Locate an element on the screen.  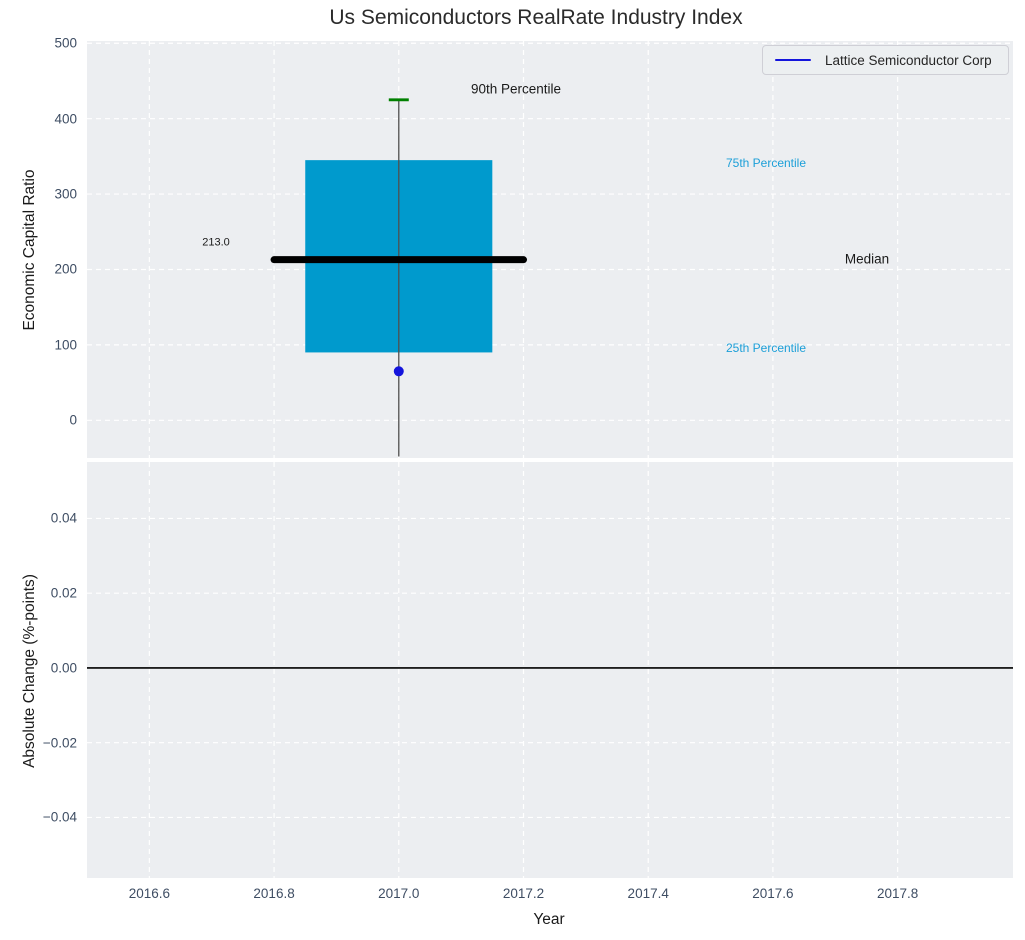
y-axis-label-bottom: Absolute Change (%-points) is located at coordinates (29, 671).